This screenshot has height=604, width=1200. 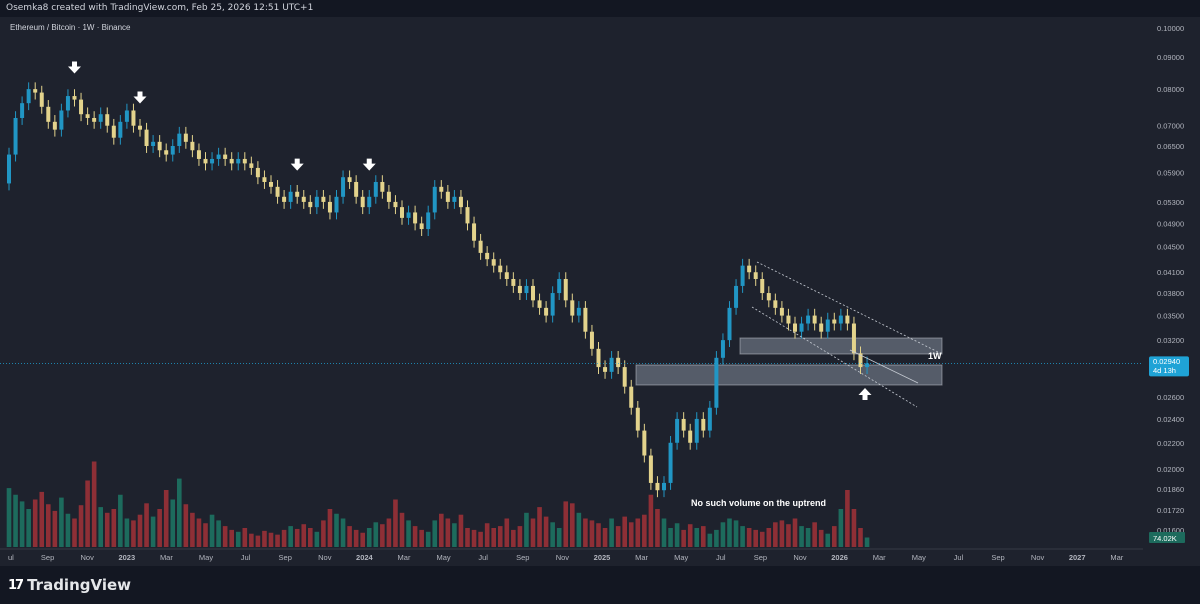 What do you see at coordinates (1170, 223) in the screenshot?
I see `price-tick-label: 0.04900` at bounding box center [1170, 223].